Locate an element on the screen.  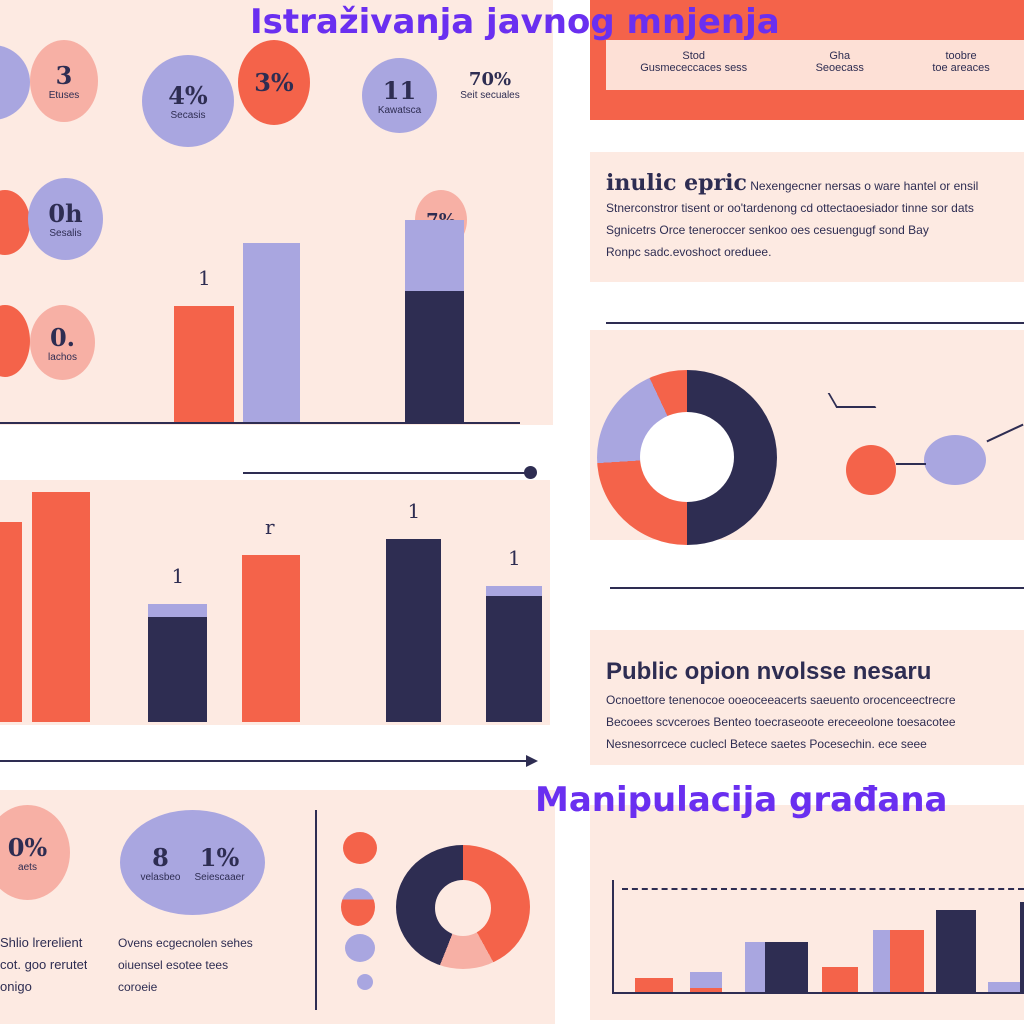
stat-bubble: 4% Secasis is located at coordinates (188, 101).